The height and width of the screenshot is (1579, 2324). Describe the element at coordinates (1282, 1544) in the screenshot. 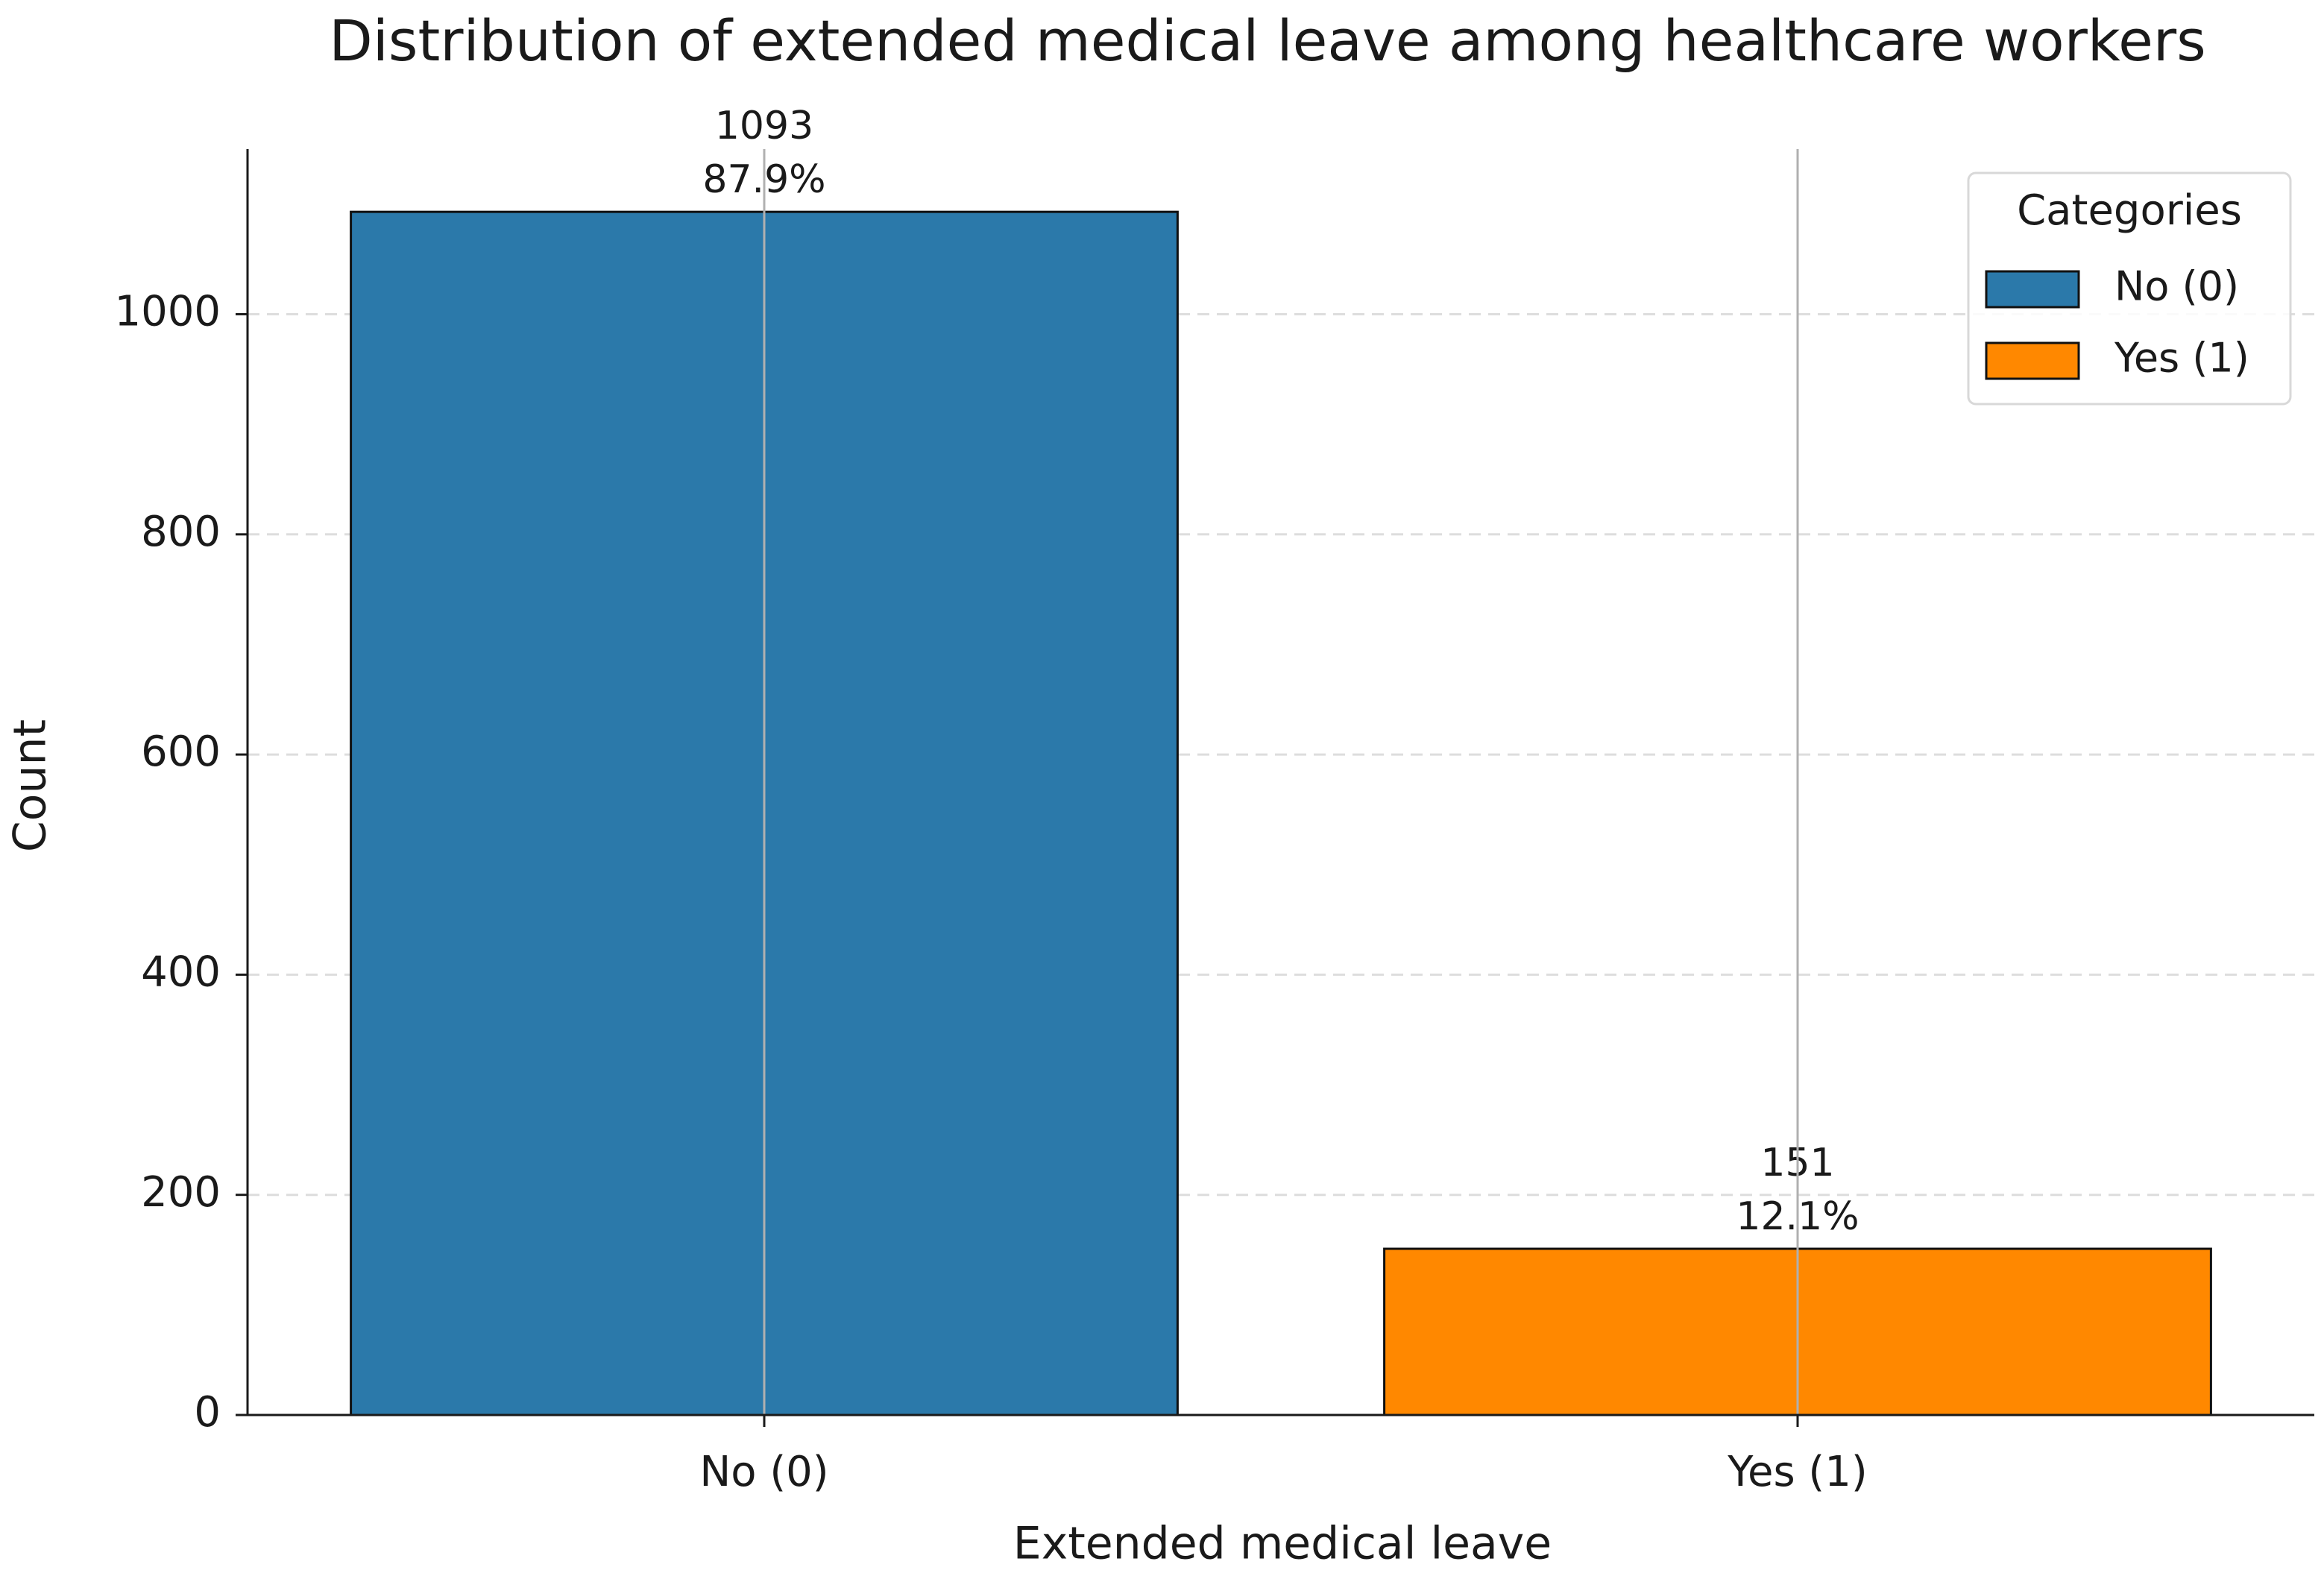

I see `x-axis-title: Extended medical leave` at that location.